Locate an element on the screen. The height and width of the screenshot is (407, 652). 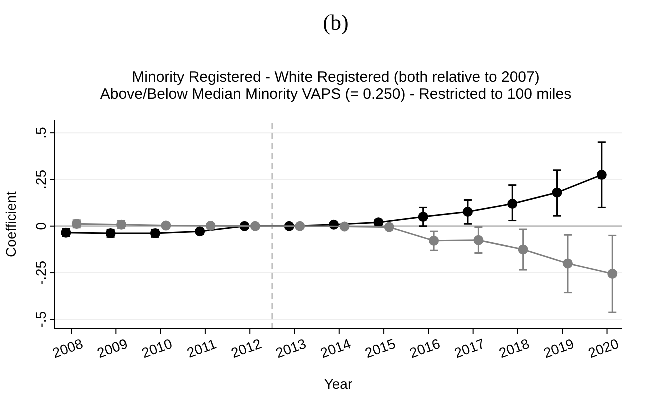
y-tick-label: -.5 is located at coordinates (41, 319).